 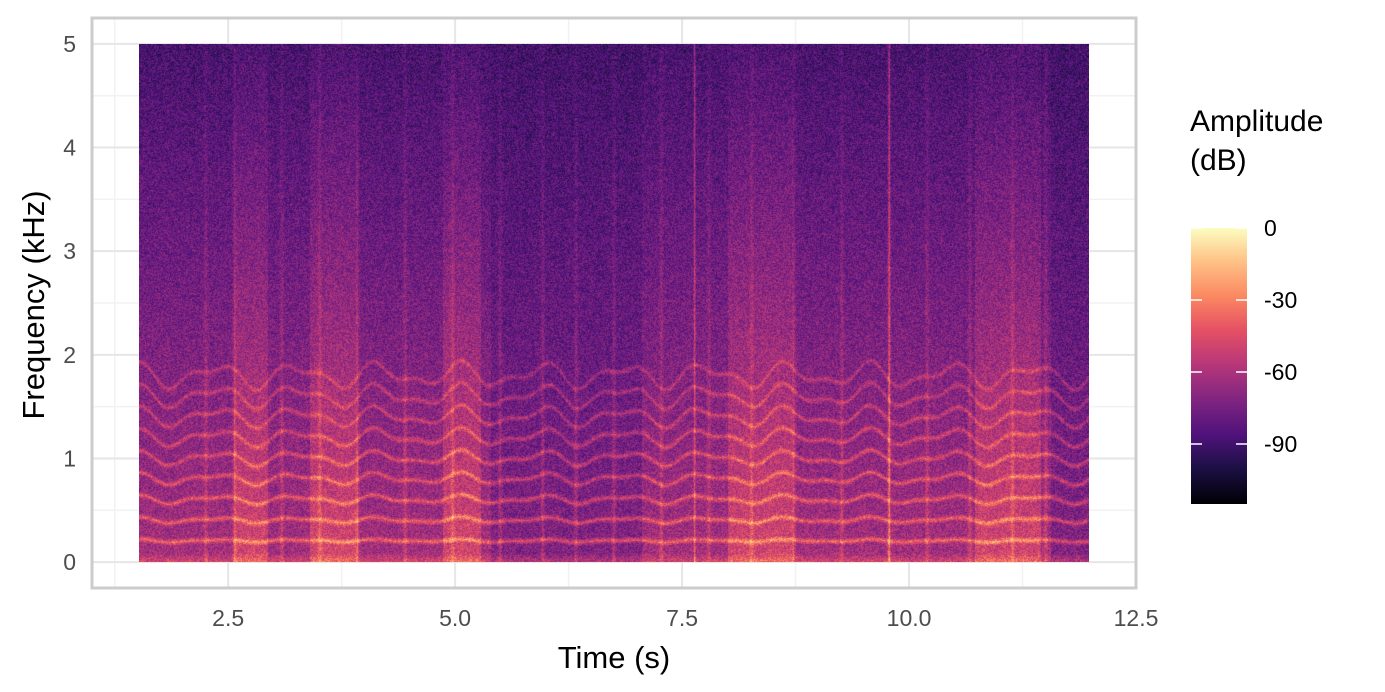 I want to click on legend: Amplitude (dB) 0 -30 -60 -90, so click(x=1256, y=304).